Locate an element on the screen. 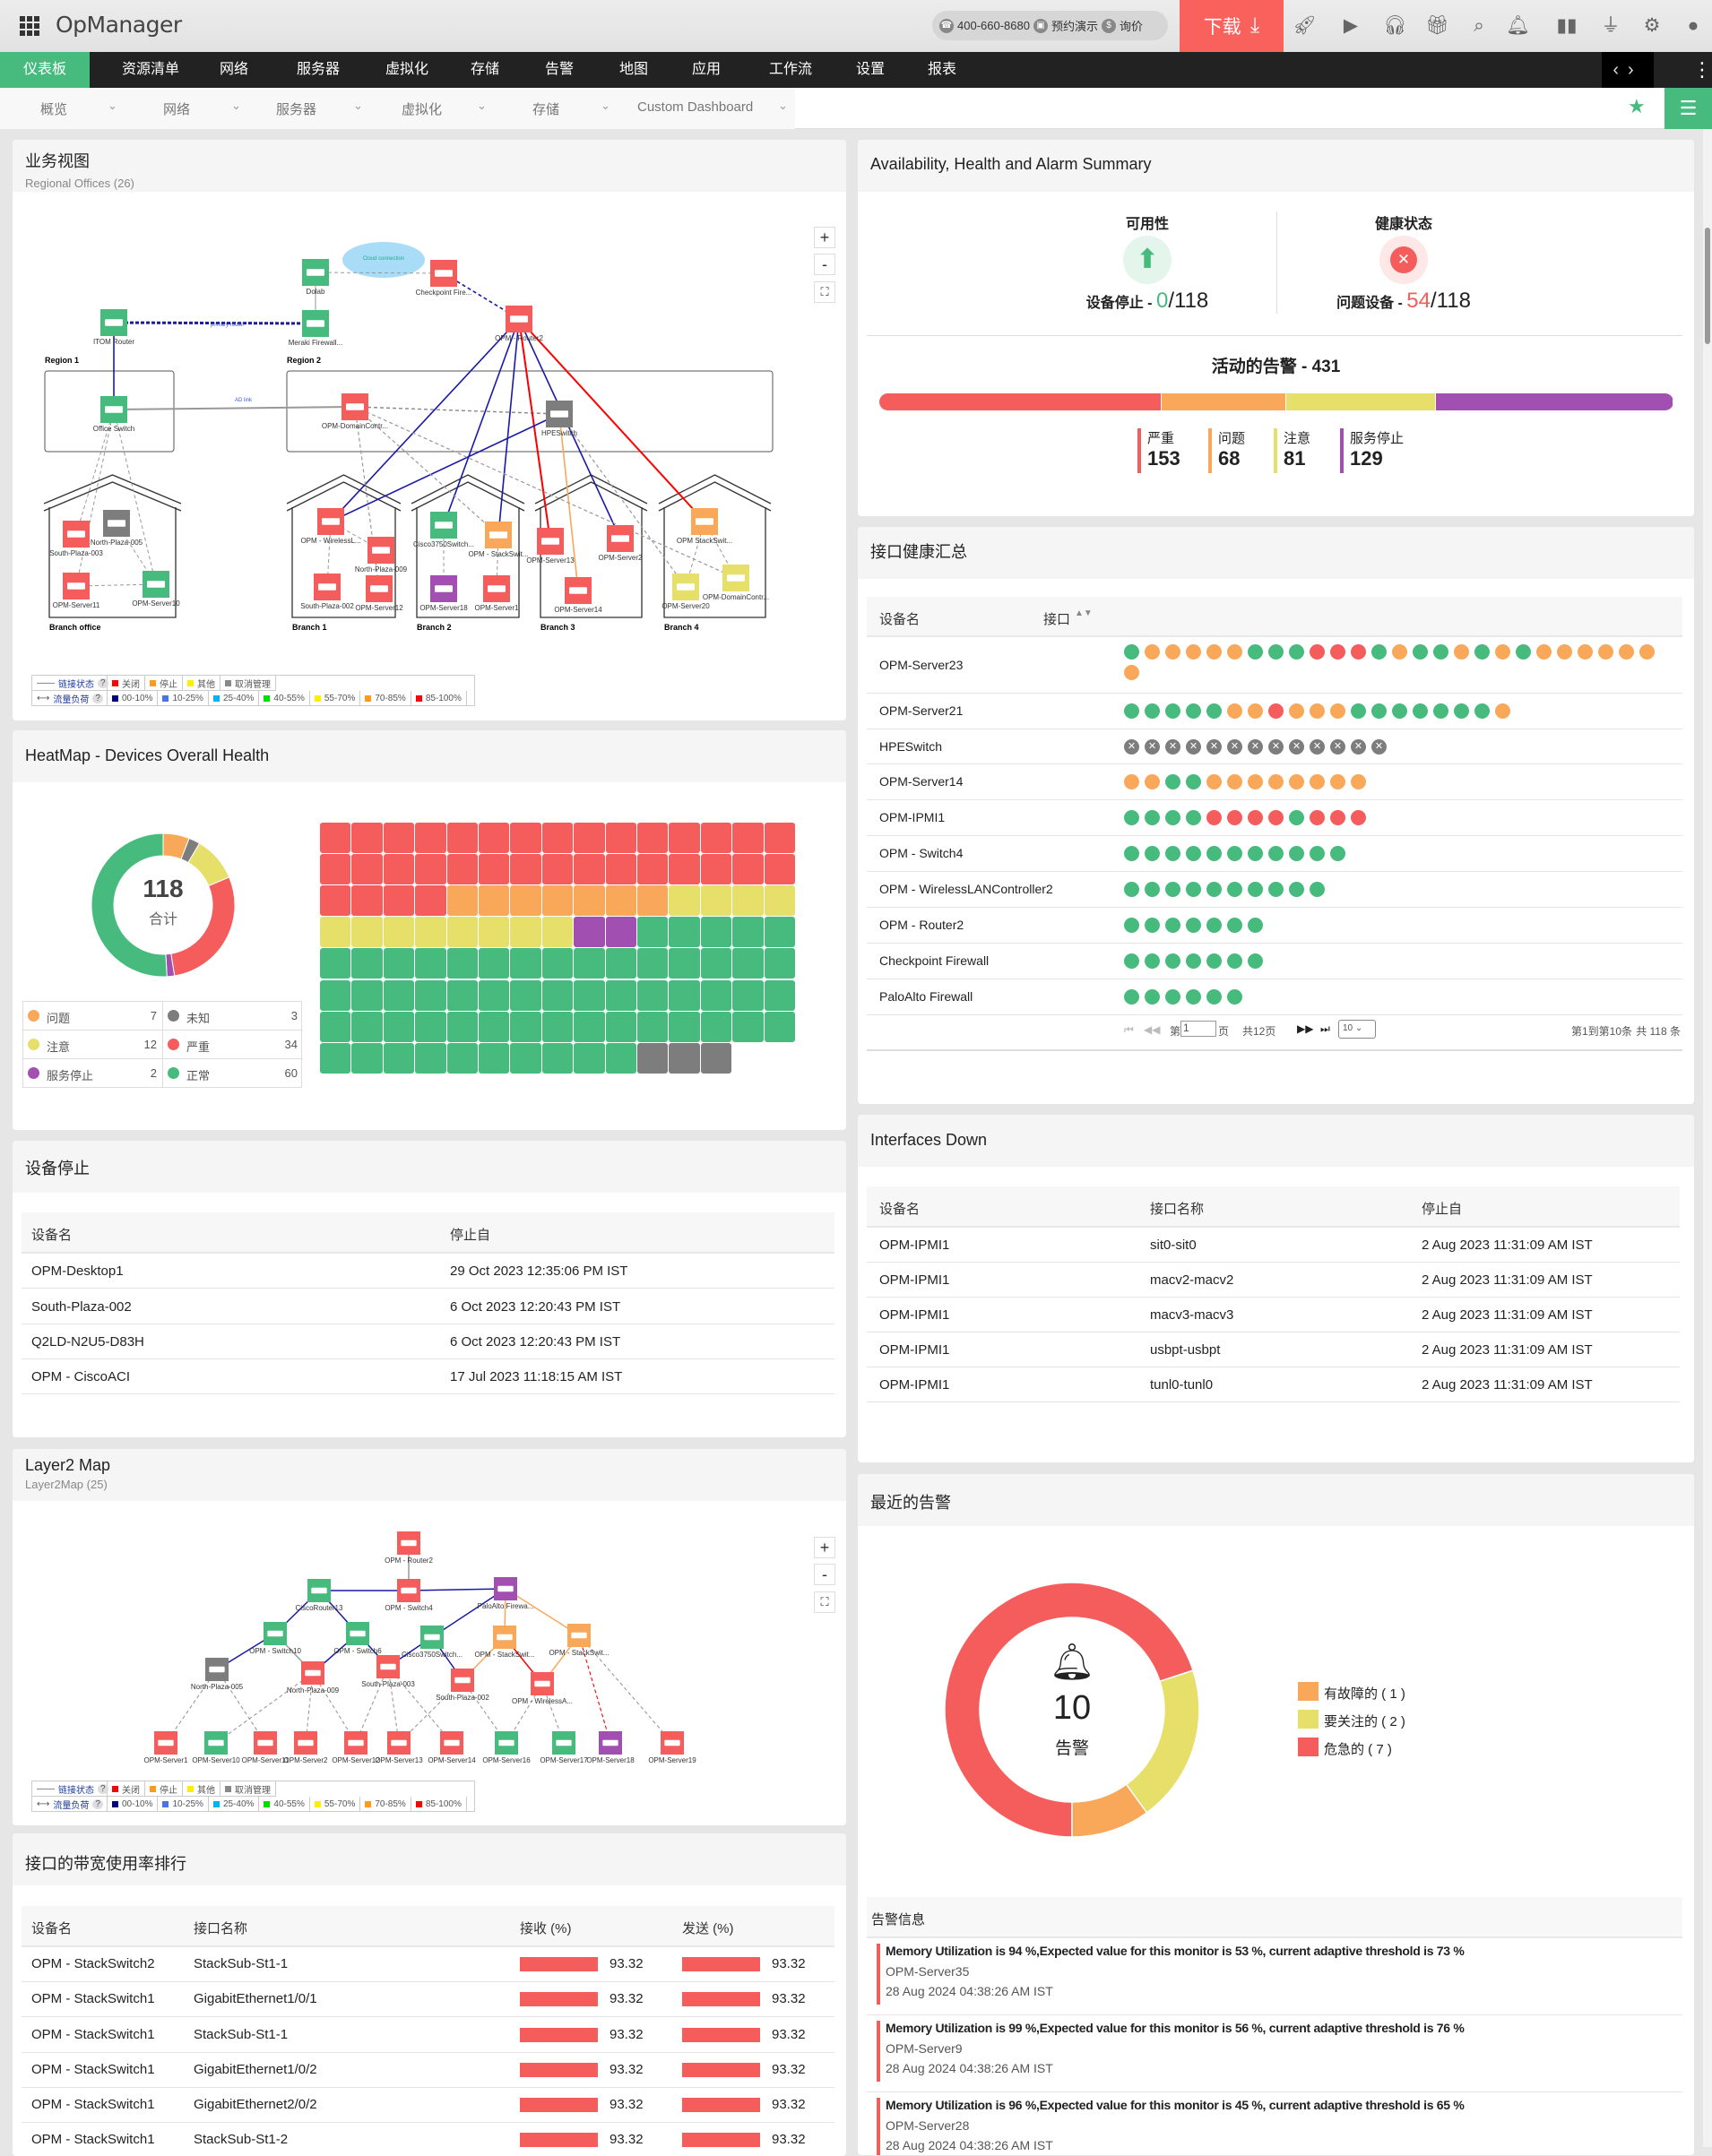  dashboard-tab-2: 服务器 is located at coordinates (297, 109).